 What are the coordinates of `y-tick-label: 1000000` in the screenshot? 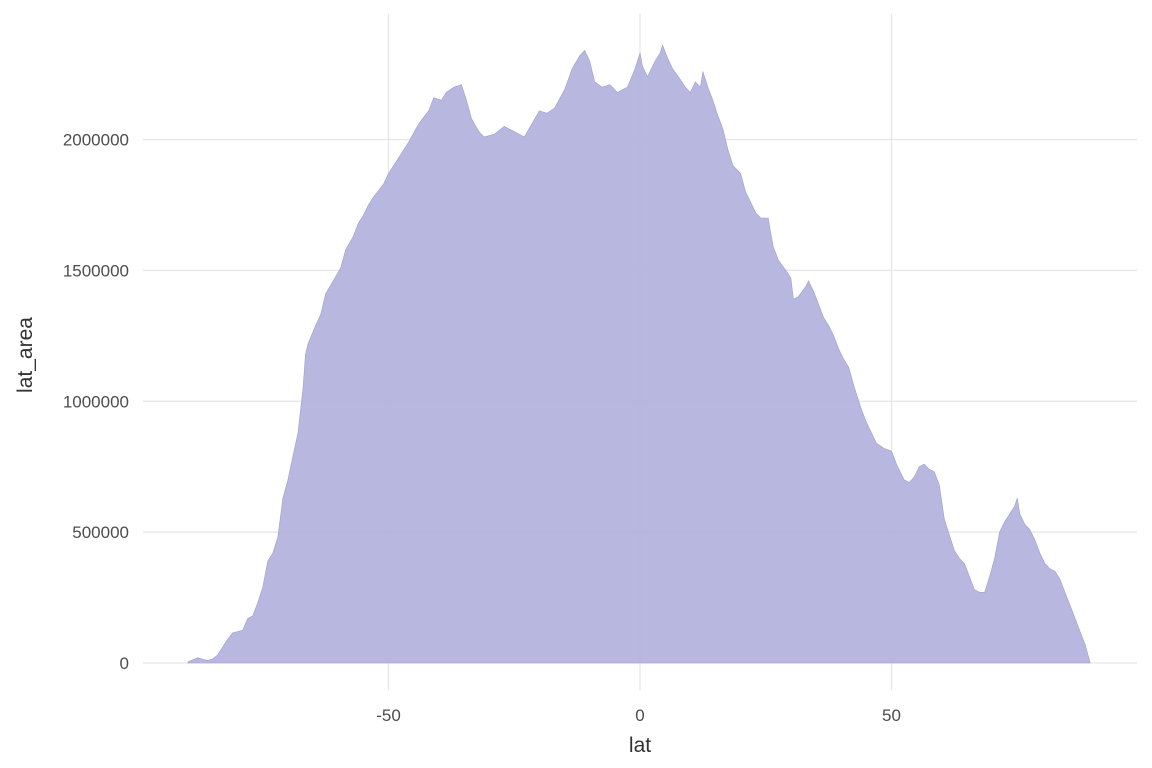 It's located at (96, 401).